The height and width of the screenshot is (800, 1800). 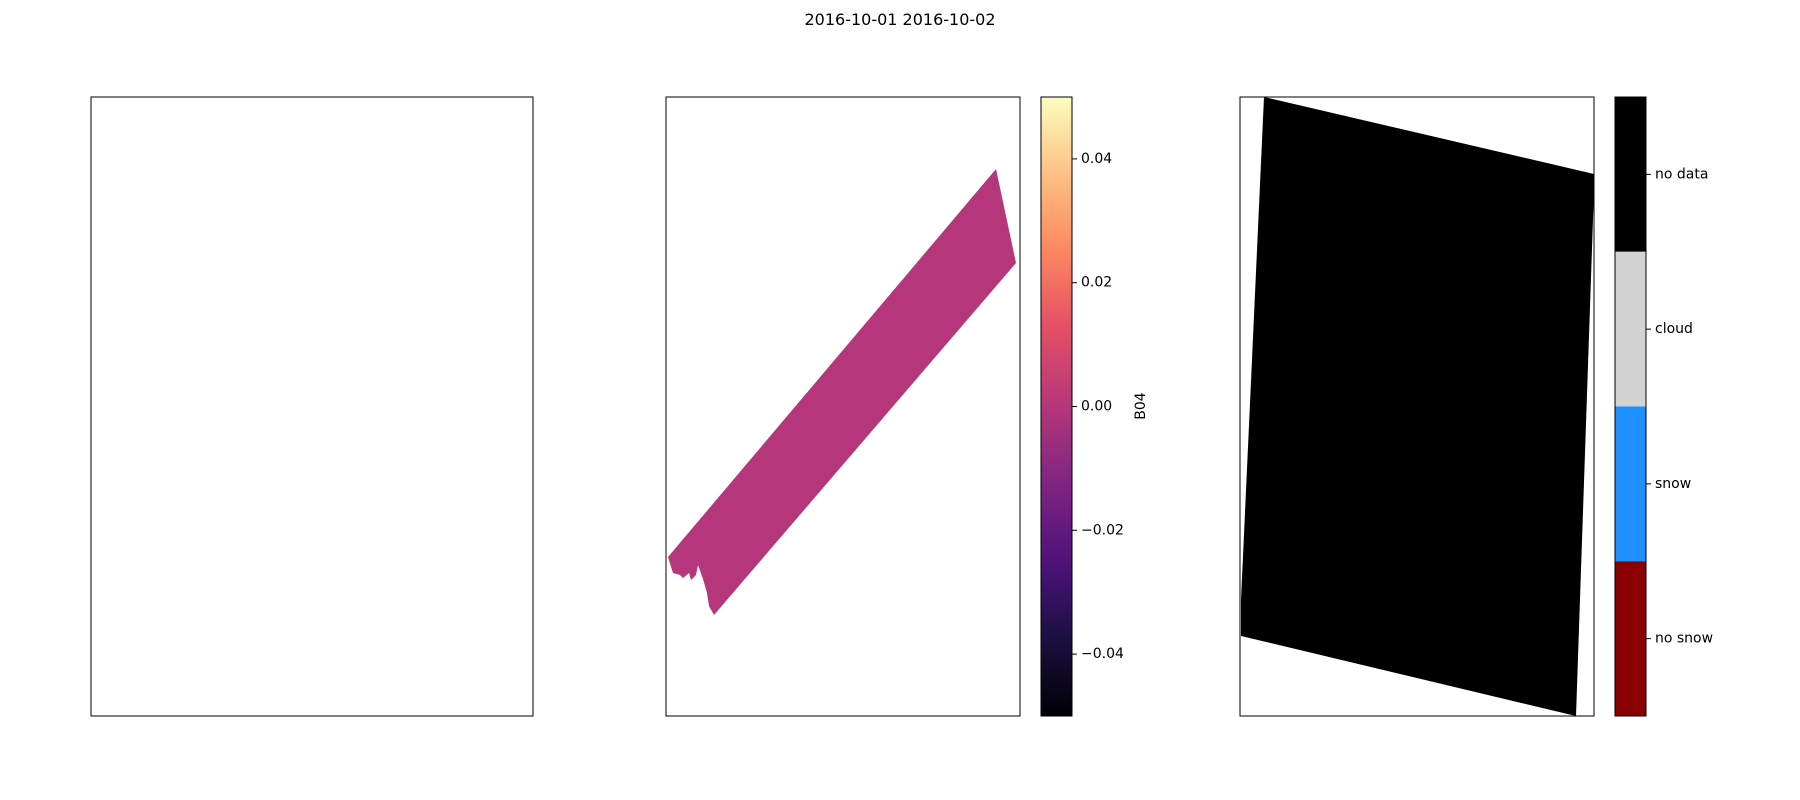 I want to click on b04-colorbar: 0.04 0.02 0.00 −0.02 −0.04 B04, so click(x=1094, y=406).